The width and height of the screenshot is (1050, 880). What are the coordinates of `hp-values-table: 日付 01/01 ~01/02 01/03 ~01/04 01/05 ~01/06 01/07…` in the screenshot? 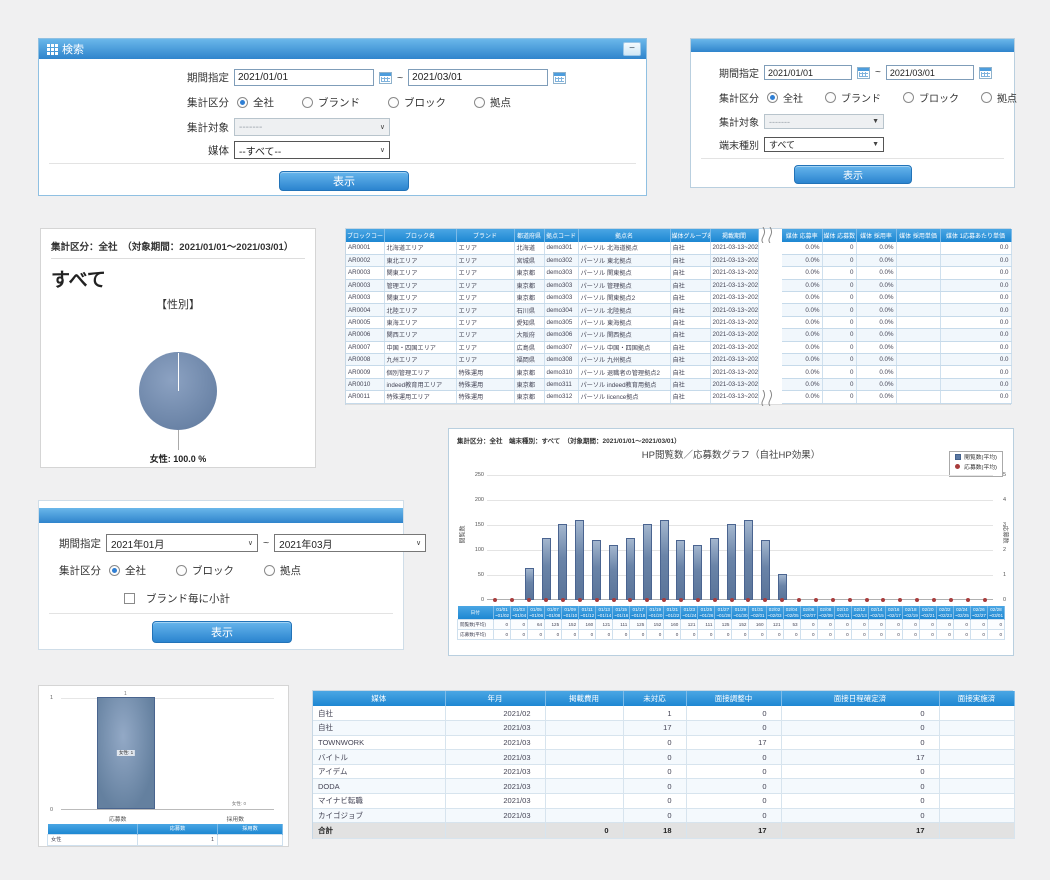 It's located at (731, 623).